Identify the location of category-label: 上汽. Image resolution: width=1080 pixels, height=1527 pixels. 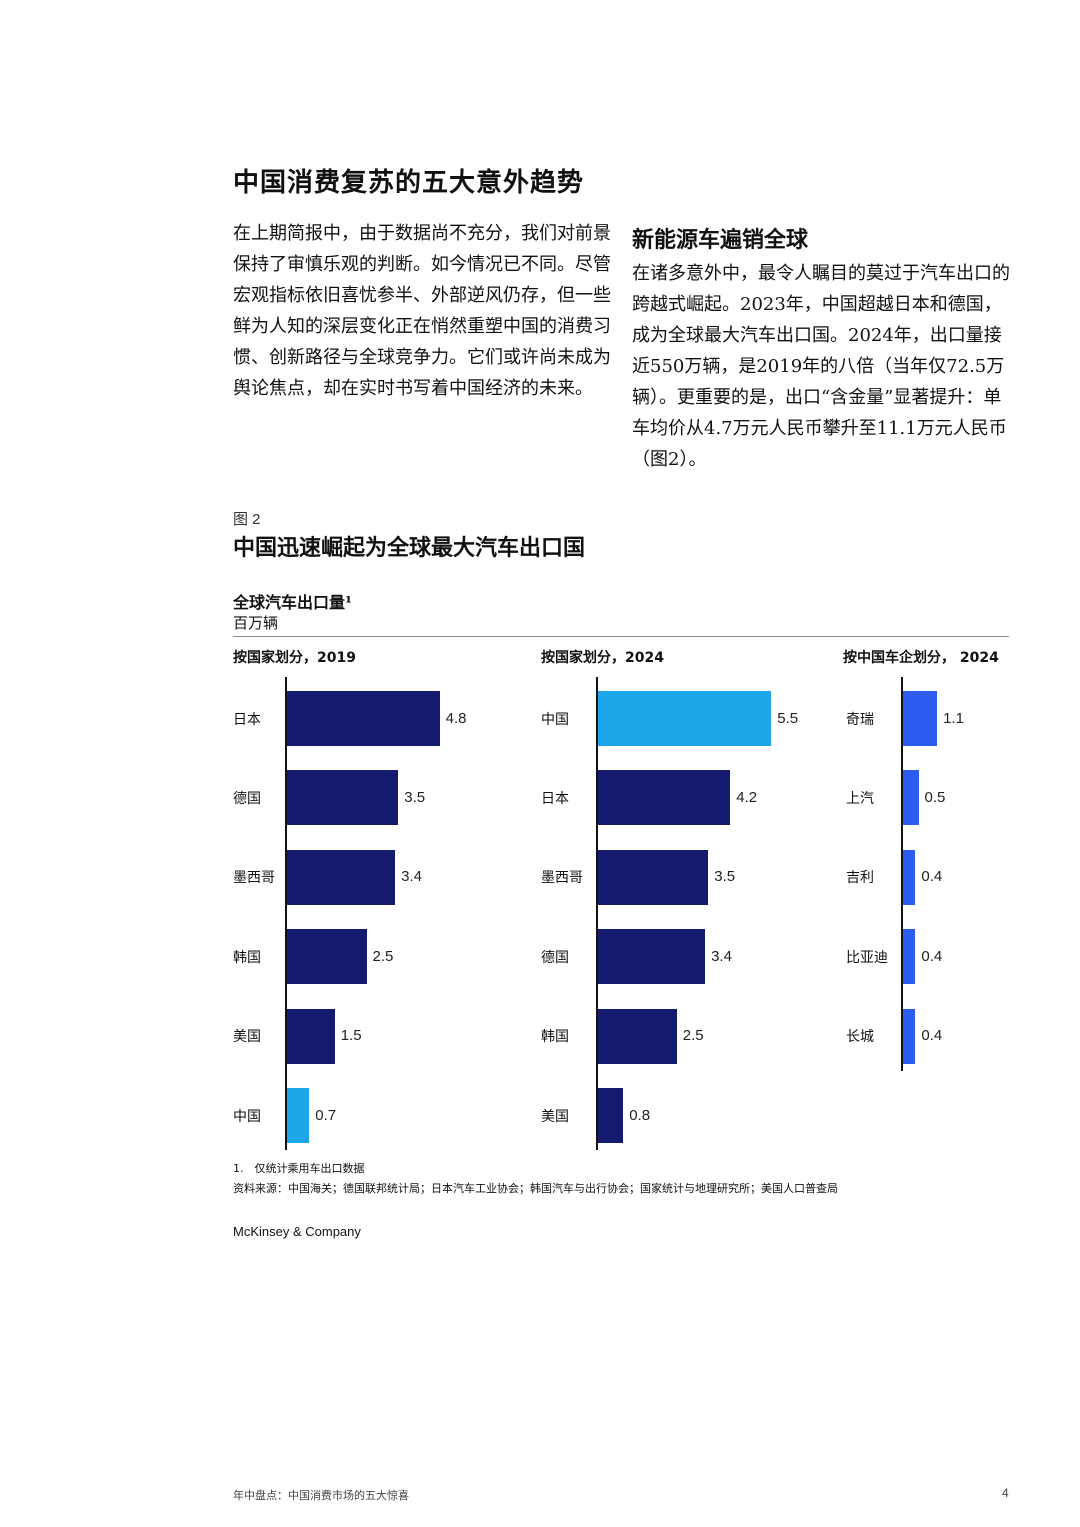
(860, 798).